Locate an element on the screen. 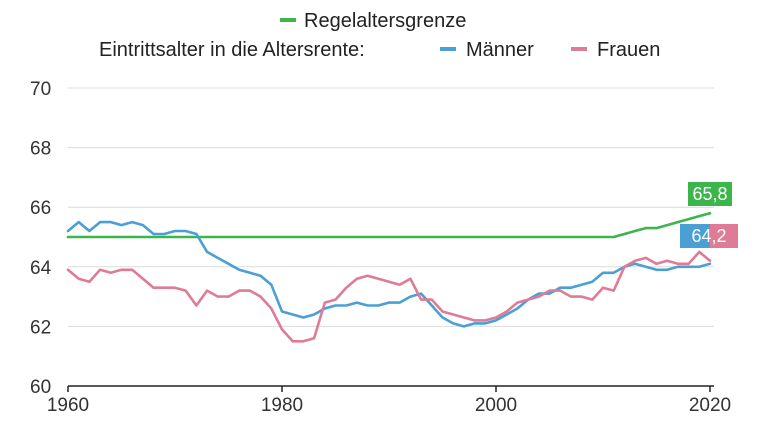 The image size is (768, 432). end-labels: 65,8 64,2 is located at coordinates (709, 215).